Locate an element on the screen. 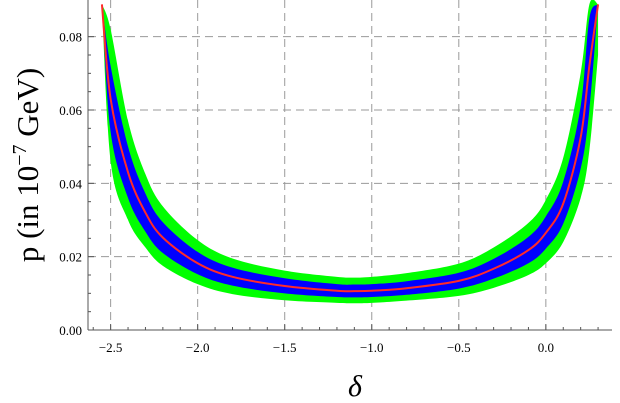  y-tick-label: 0.08 is located at coordinates (70, 37).